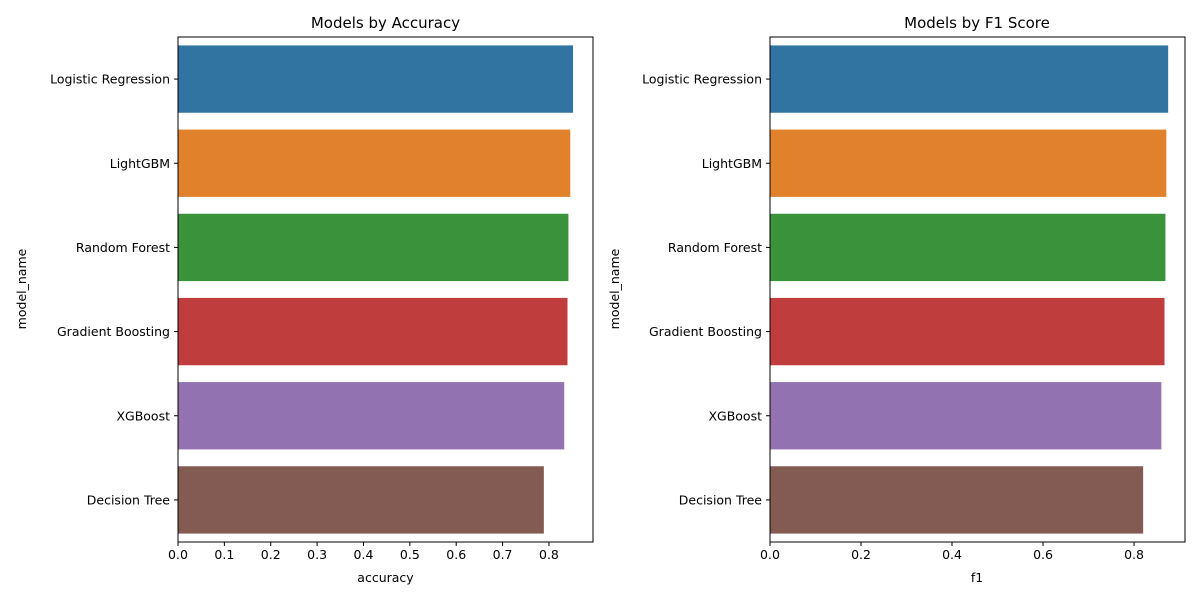 Image resolution: width=1200 pixels, height=600 pixels. What do you see at coordinates (110, 79) in the screenshot?
I see `accuracy-chart-y-tick-label: Logistic Regression` at bounding box center [110, 79].